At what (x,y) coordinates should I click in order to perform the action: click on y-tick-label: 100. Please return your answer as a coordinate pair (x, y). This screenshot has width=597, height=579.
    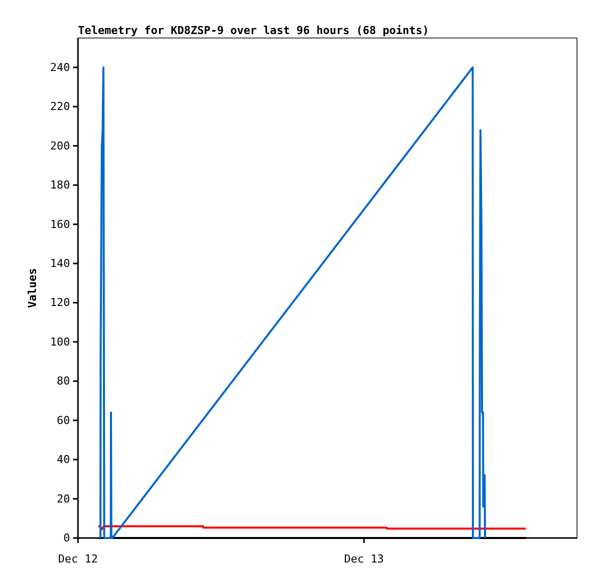
    Looking at the image, I should click on (60, 341).